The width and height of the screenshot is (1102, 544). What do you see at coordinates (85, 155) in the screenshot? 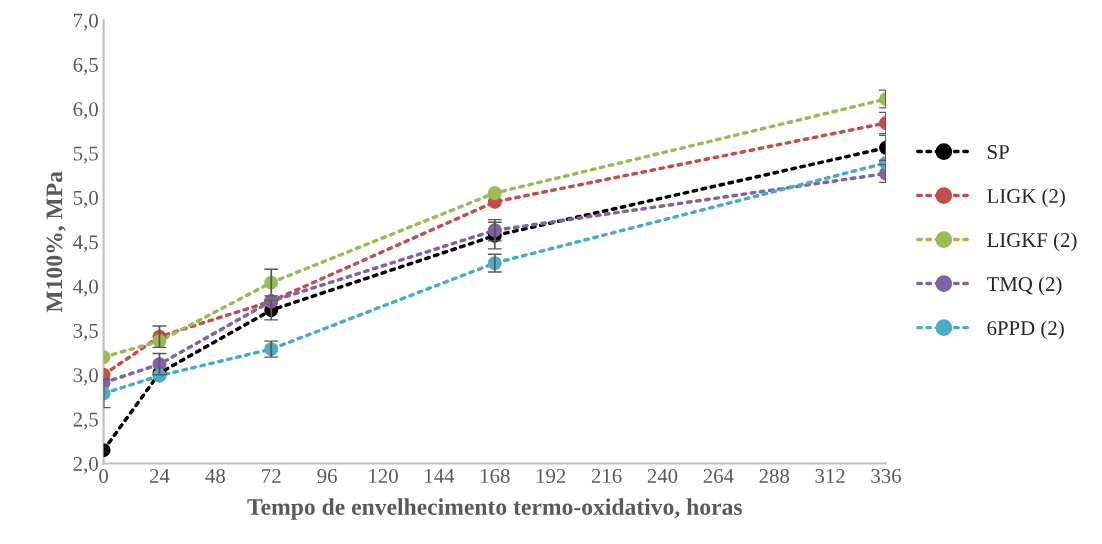
I see `y-tick-label: 5,5` at bounding box center [85, 155].